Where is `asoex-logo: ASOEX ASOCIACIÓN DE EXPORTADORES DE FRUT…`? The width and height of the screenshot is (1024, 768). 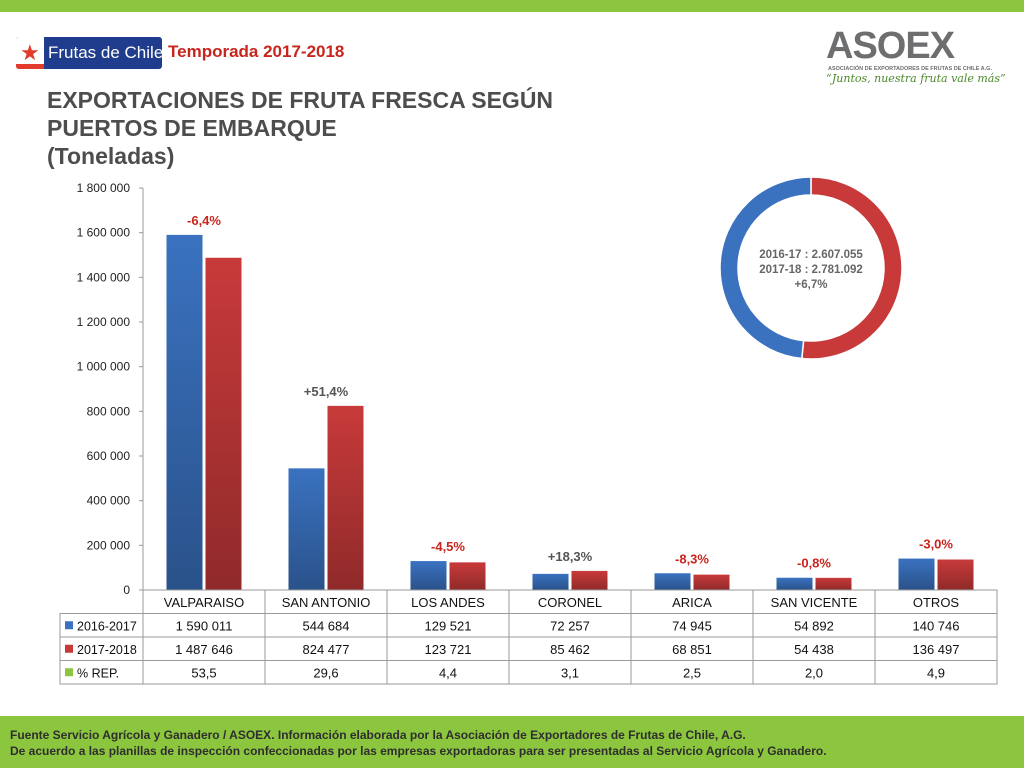
asoex-logo: ASOEX ASOCIACIÓN DE EXPORTADORES DE FRUT… is located at coordinates (916, 56).